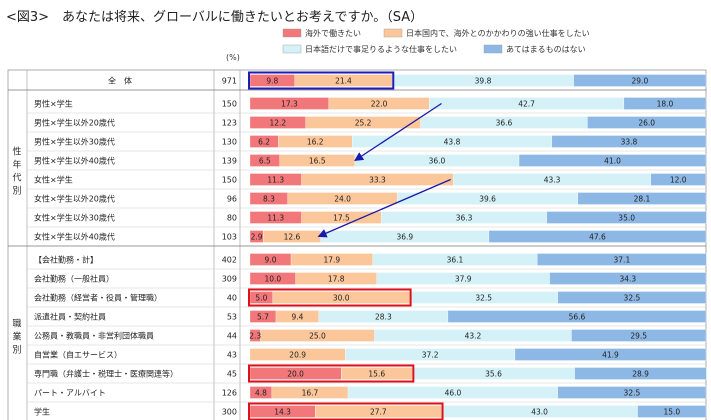  What do you see at coordinates (229, 279) in the screenshot?
I see `row-n: 309` at bounding box center [229, 279].